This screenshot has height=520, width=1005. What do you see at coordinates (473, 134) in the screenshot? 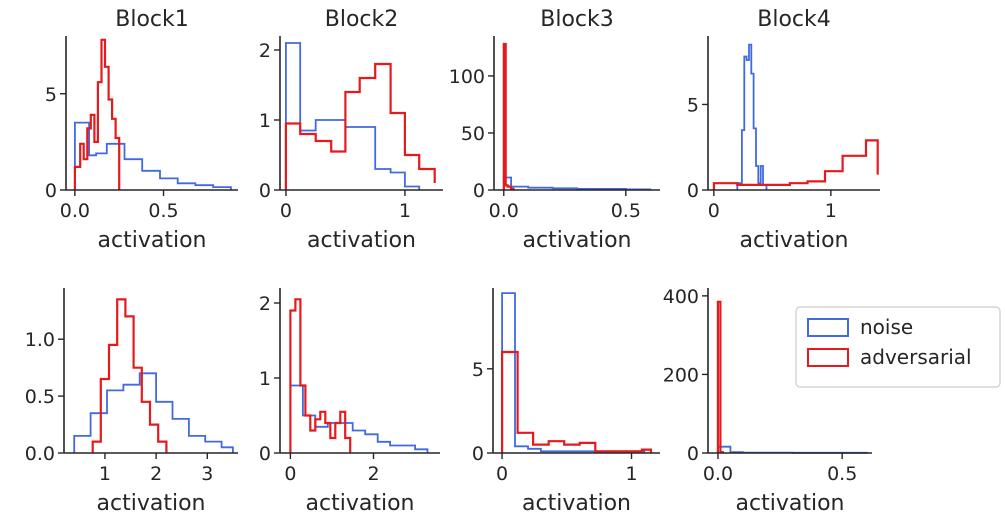
I see `y-tick-label: 50` at bounding box center [473, 134].